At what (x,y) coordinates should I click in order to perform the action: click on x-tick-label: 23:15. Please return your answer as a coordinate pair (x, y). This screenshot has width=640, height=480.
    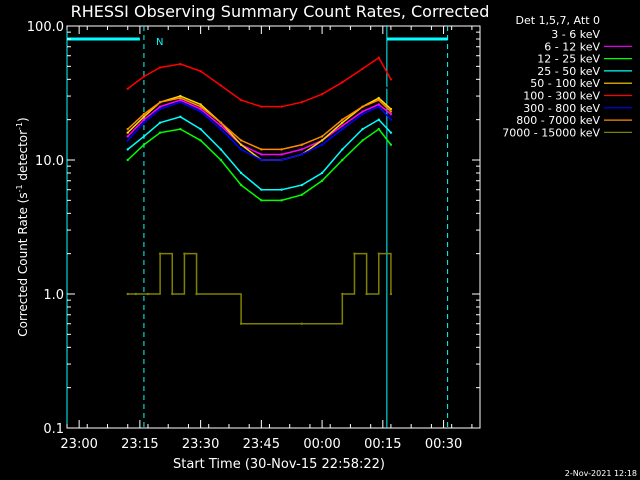
    Looking at the image, I should click on (139, 444).